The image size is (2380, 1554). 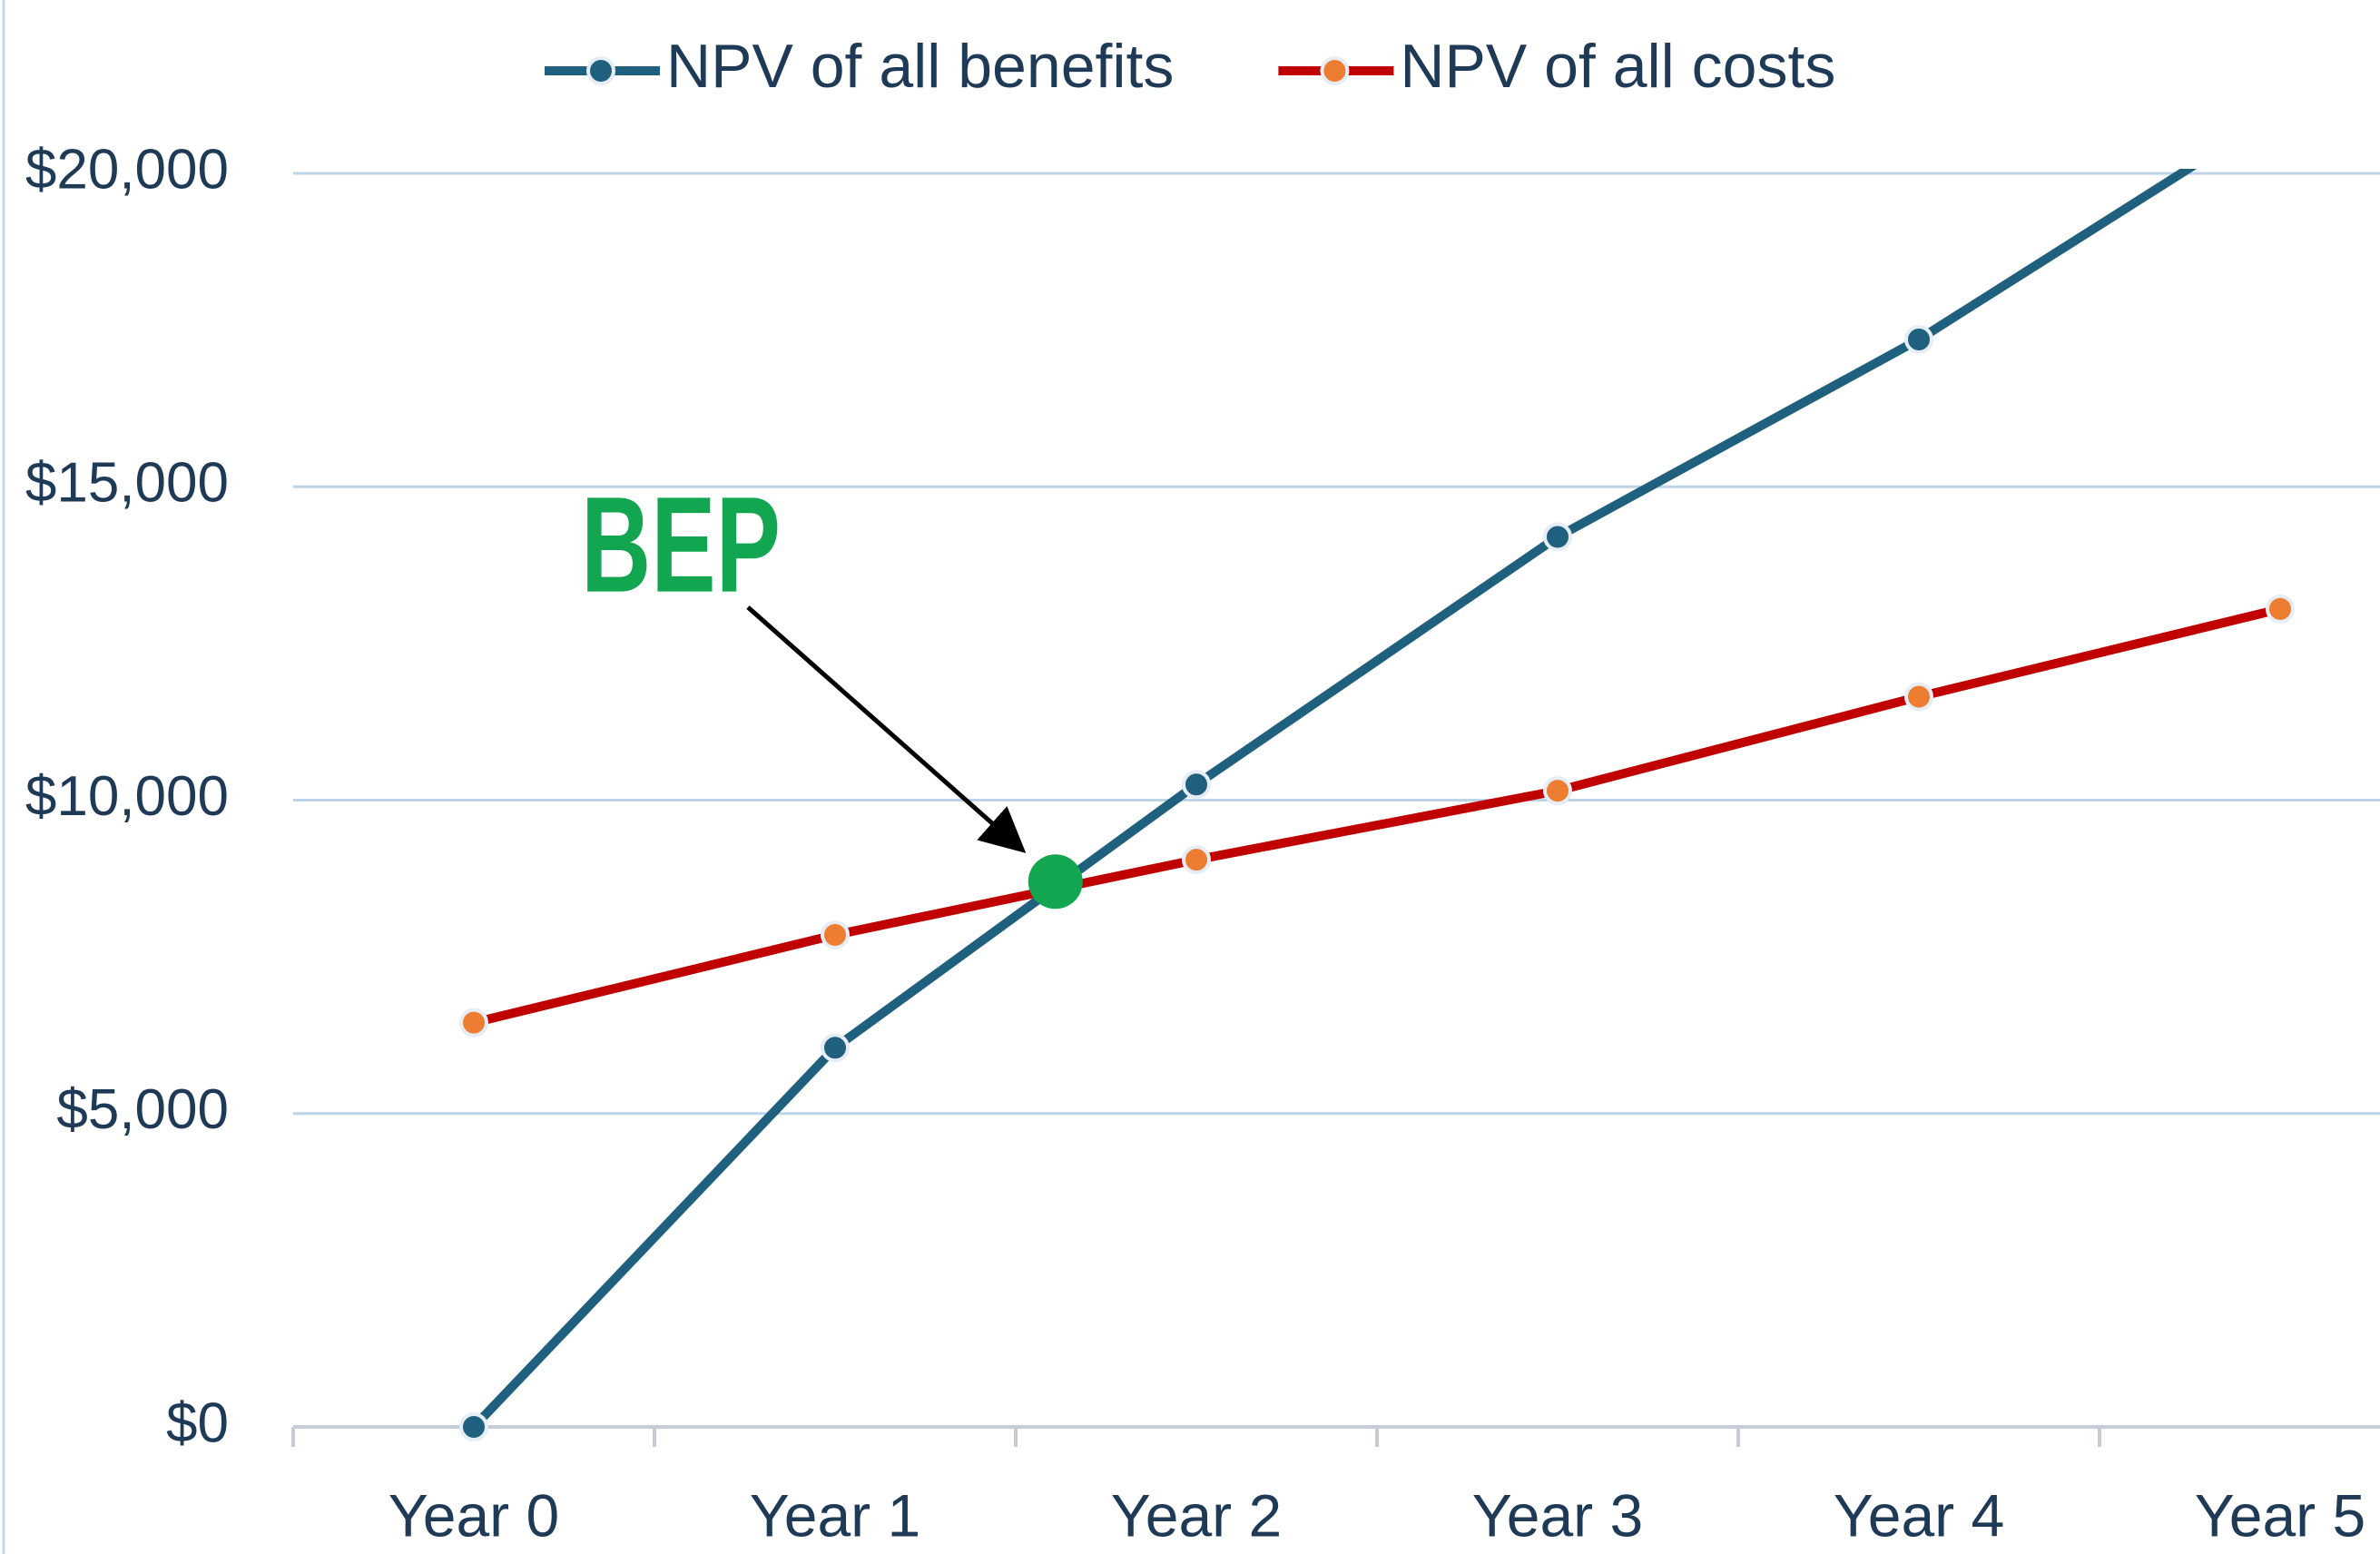 I want to click on x-tick-label: Year 3, so click(x=1557, y=1515).